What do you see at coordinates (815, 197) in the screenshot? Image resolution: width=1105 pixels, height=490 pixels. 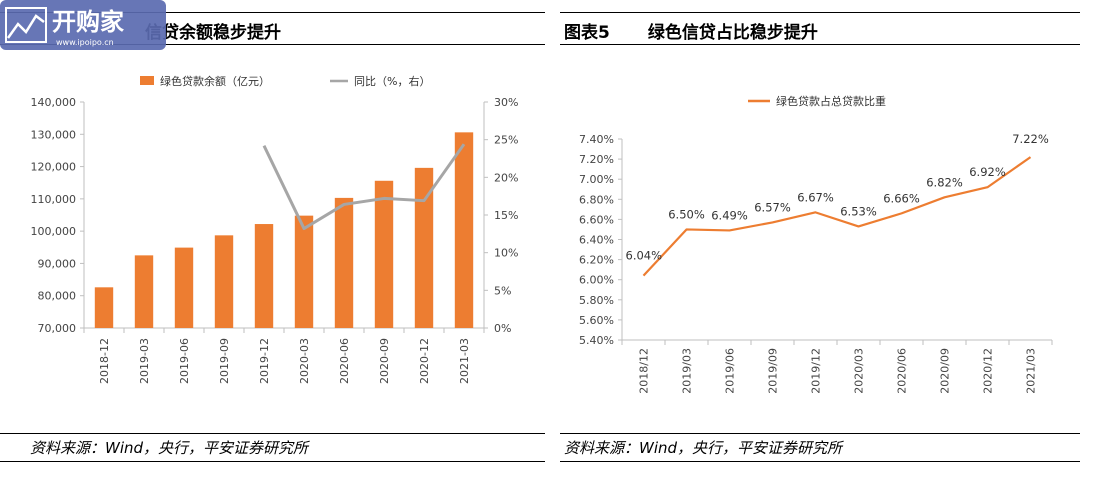 I see `data-label-share: 6.67%` at bounding box center [815, 197].